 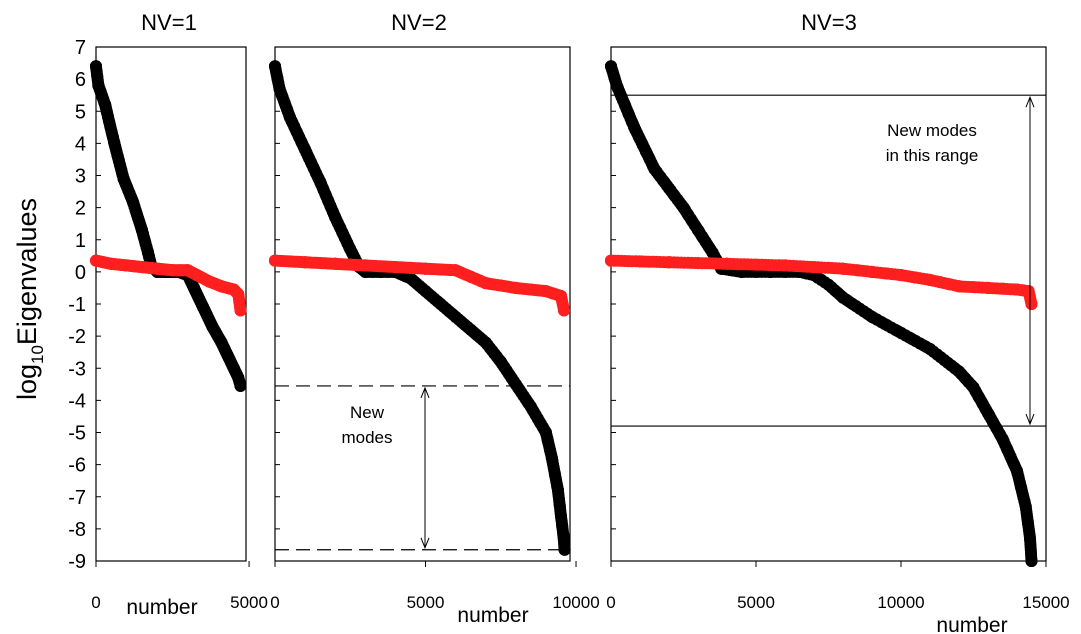 I want to click on y-tick-label: 0, so click(x=80, y=273).